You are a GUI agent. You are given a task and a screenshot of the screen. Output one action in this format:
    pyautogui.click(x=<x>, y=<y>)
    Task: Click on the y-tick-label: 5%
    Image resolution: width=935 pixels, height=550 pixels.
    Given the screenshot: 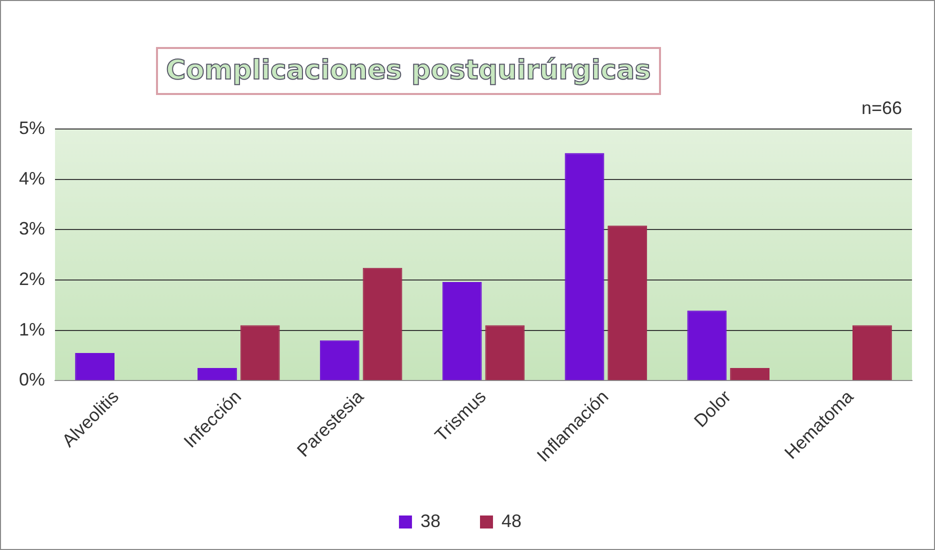 What is the action you would take?
    pyautogui.click(x=32, y=128)
    